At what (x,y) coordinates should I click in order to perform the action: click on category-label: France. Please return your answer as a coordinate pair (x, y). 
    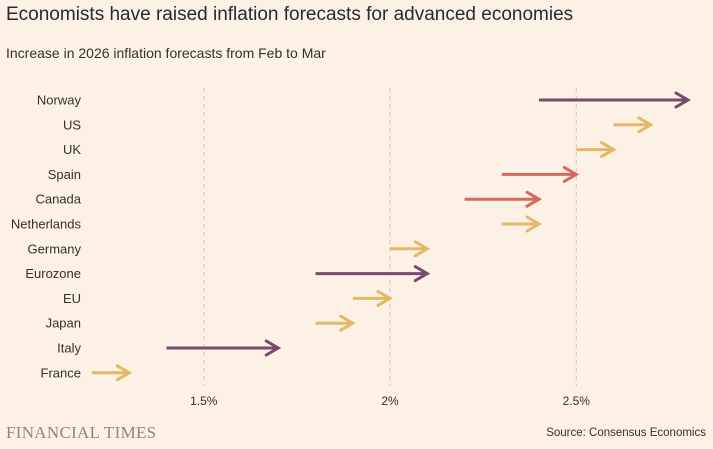
    Looking at the image, I should click on (61, 372).